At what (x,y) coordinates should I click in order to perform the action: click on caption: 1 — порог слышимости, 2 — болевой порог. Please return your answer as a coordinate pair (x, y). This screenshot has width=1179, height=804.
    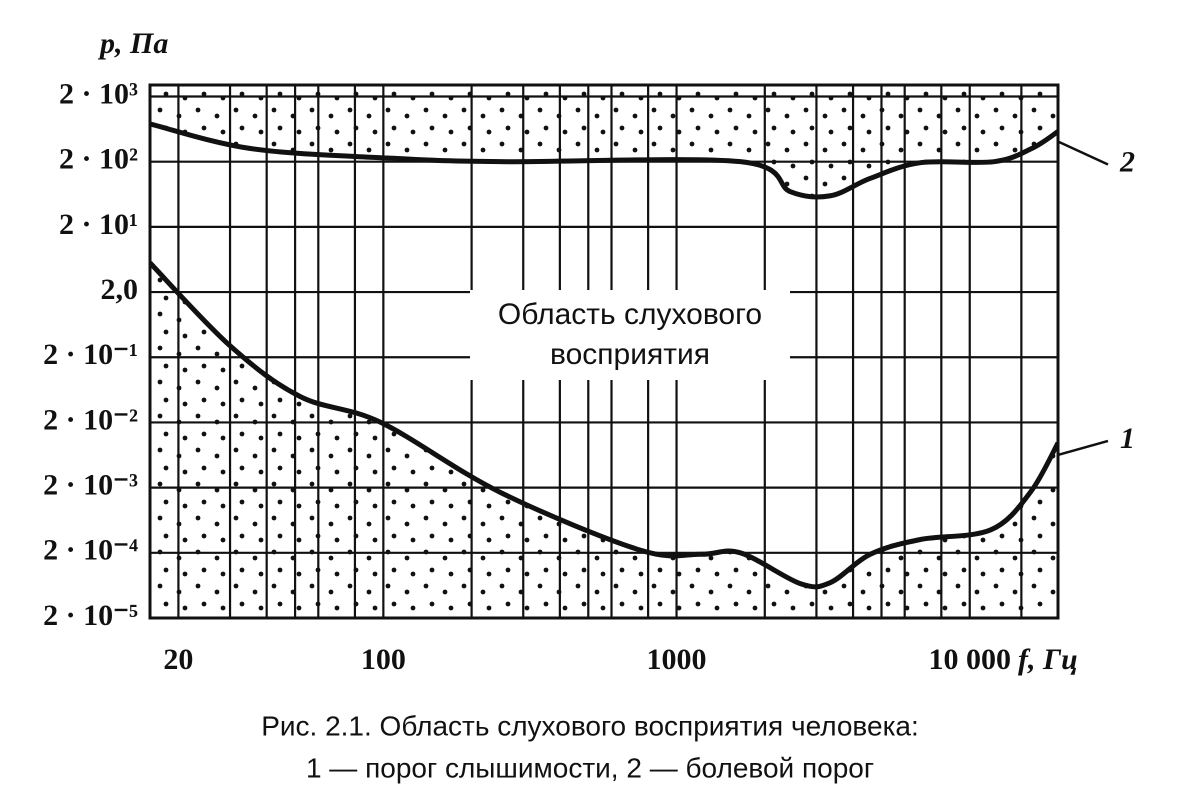
    Looking at the image, I should click on (590, 767).